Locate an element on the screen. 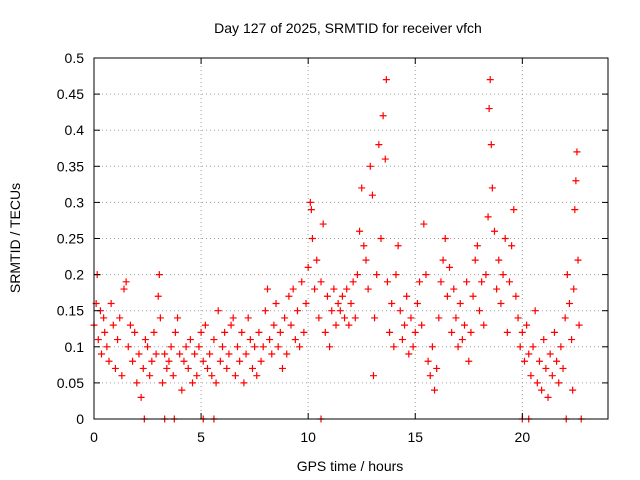 This screenshot has width=640, height=480. y-tick-label: 0.05 is located at coordinates (70, 383).